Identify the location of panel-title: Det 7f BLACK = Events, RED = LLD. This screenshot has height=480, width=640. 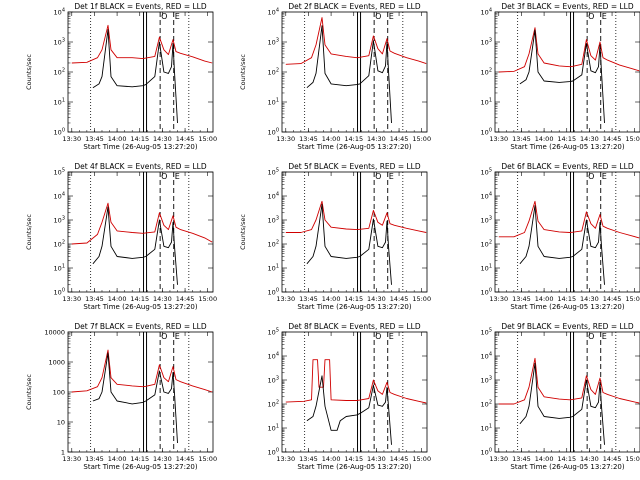
(140, 326).